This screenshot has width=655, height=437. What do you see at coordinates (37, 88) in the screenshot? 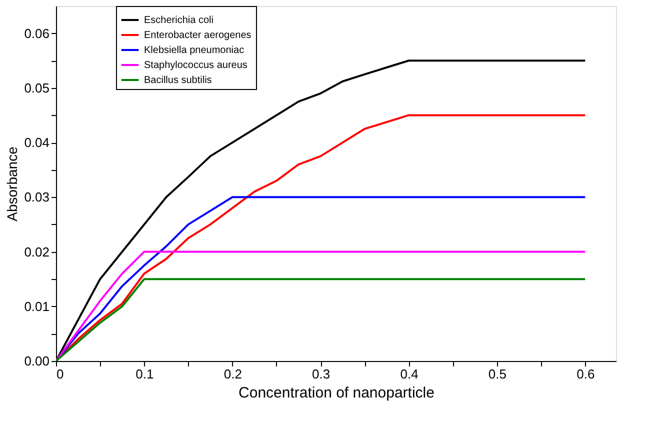
I see `y-tick-label: 0.05` at bounding box center [37, 88].